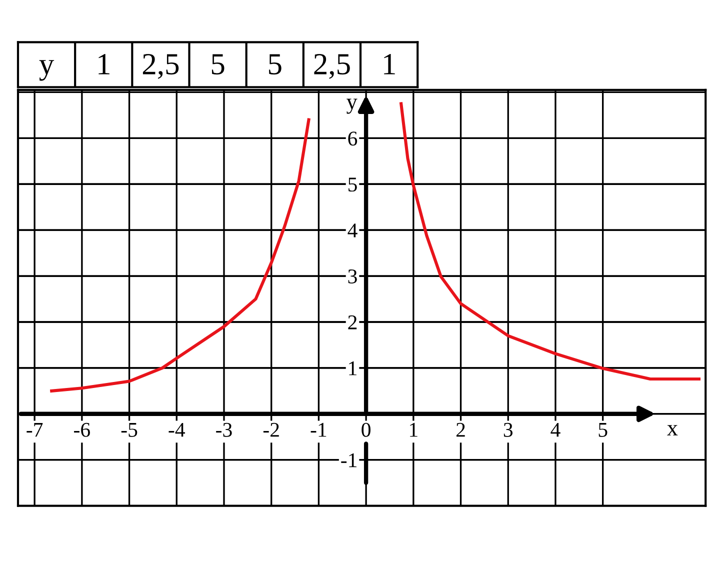 This screenshot has width=720, height=562. What do you see at coordinates (603, 430) in the screenshot?
I see `x-tick-label: 5` at bounding box center [603, 430].